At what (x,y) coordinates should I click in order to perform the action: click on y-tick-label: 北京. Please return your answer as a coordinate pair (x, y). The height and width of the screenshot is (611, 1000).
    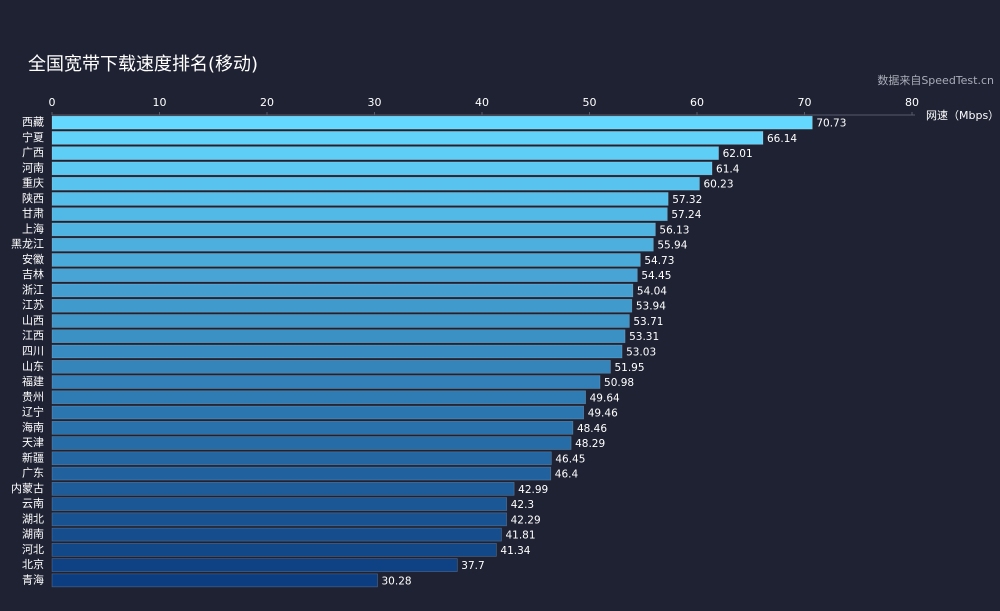
    Looking at the image, I should click on (33, 564).